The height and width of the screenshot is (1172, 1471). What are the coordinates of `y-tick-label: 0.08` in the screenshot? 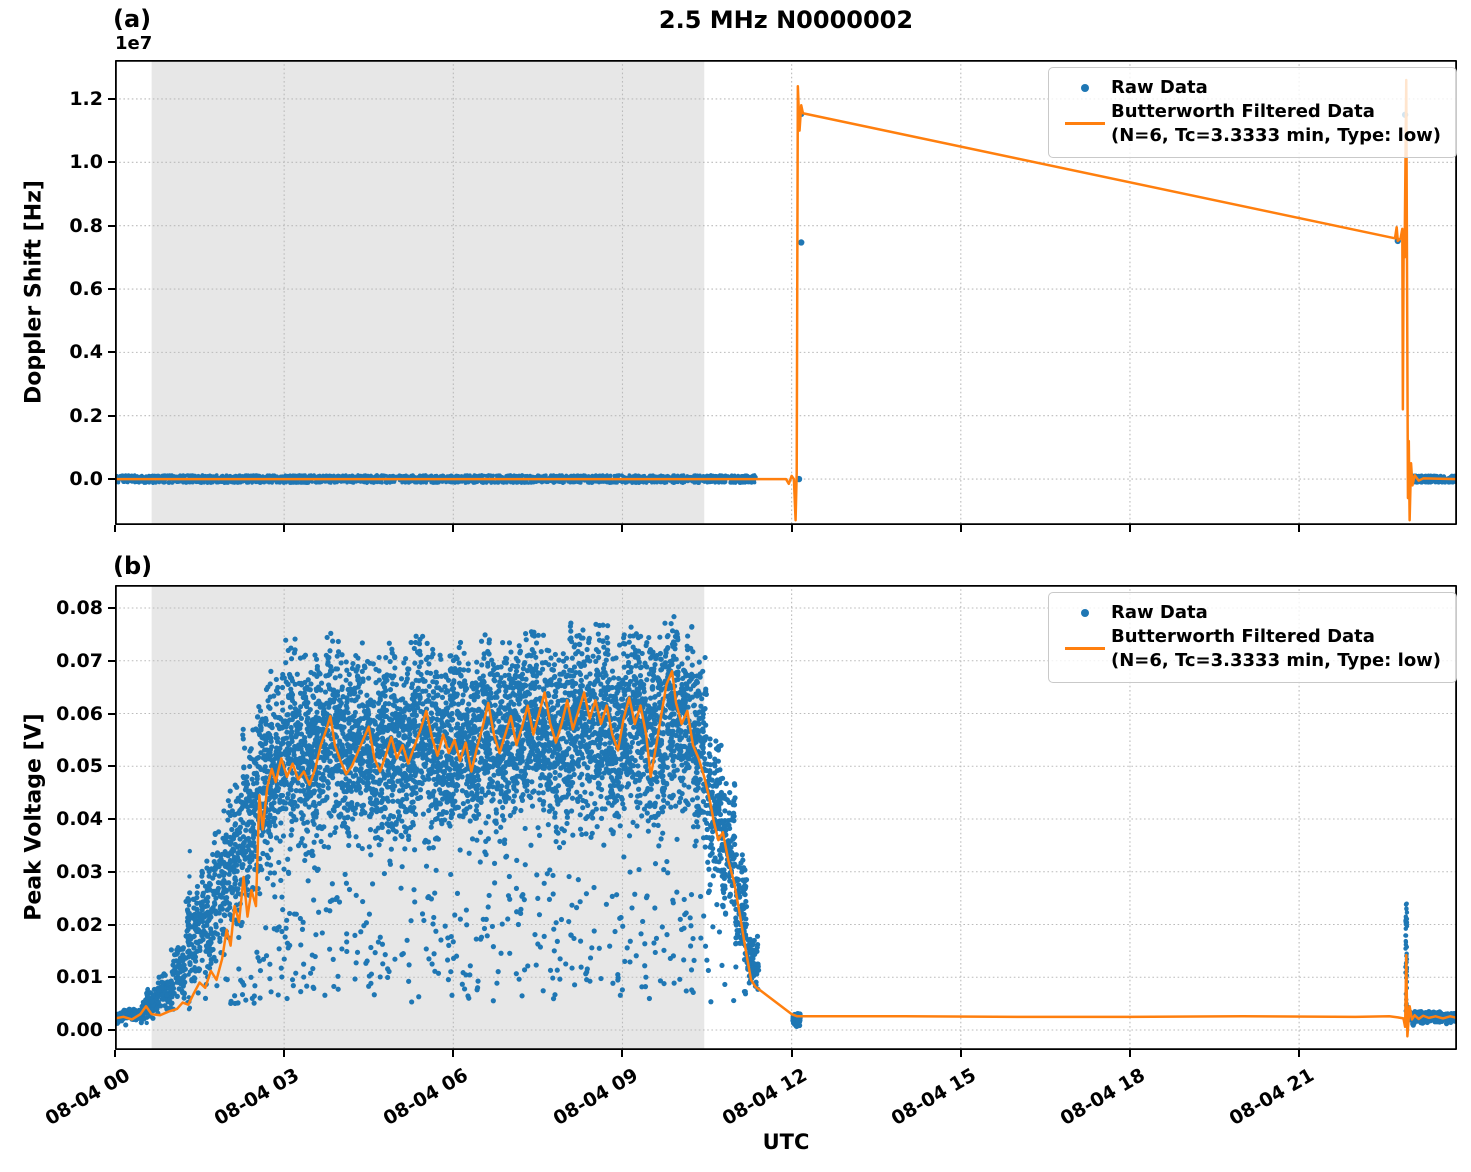 It's located at (79, 607).